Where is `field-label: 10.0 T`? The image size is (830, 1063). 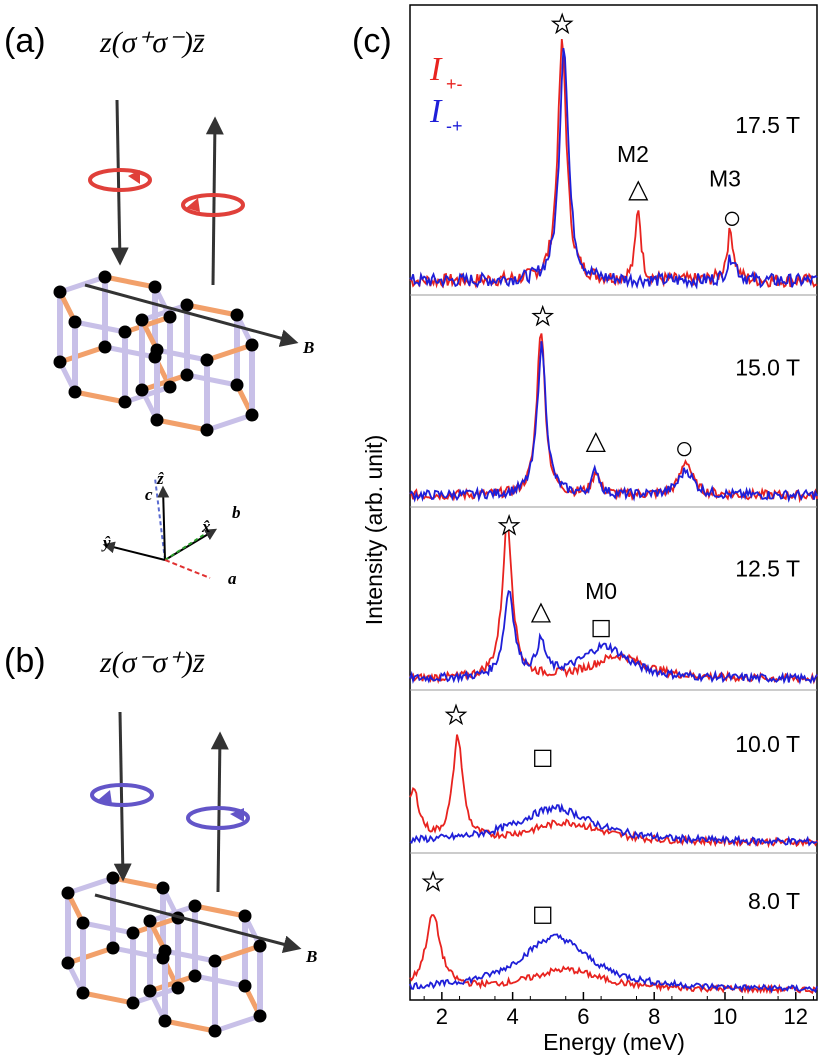 field-label: 10.0 T is located at coordinates (767, 744).